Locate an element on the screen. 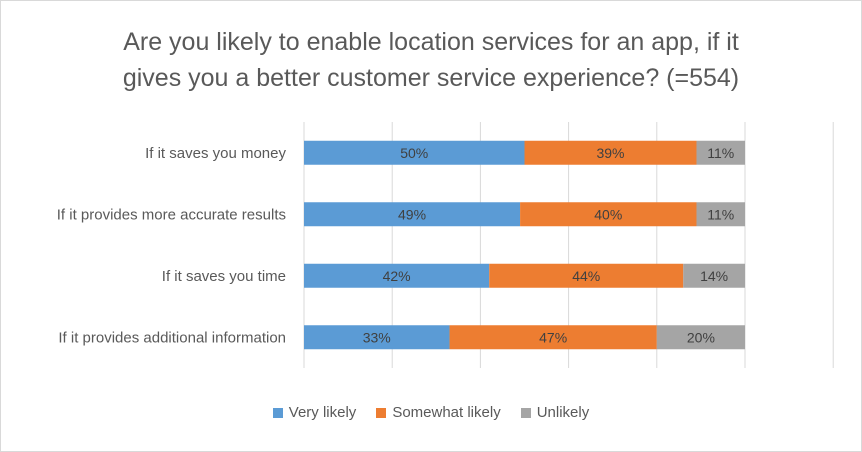  data-label-very-likely-2: 49% is located at coordinates (412, 214).